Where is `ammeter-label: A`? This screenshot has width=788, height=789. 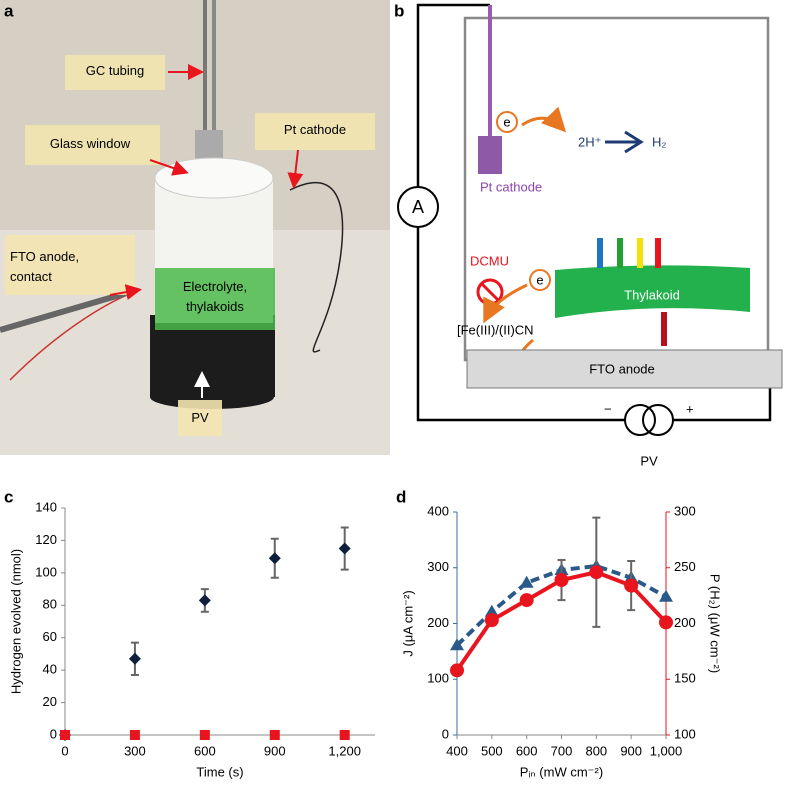
ammeter-label: A is located at coordinates (418, 207).